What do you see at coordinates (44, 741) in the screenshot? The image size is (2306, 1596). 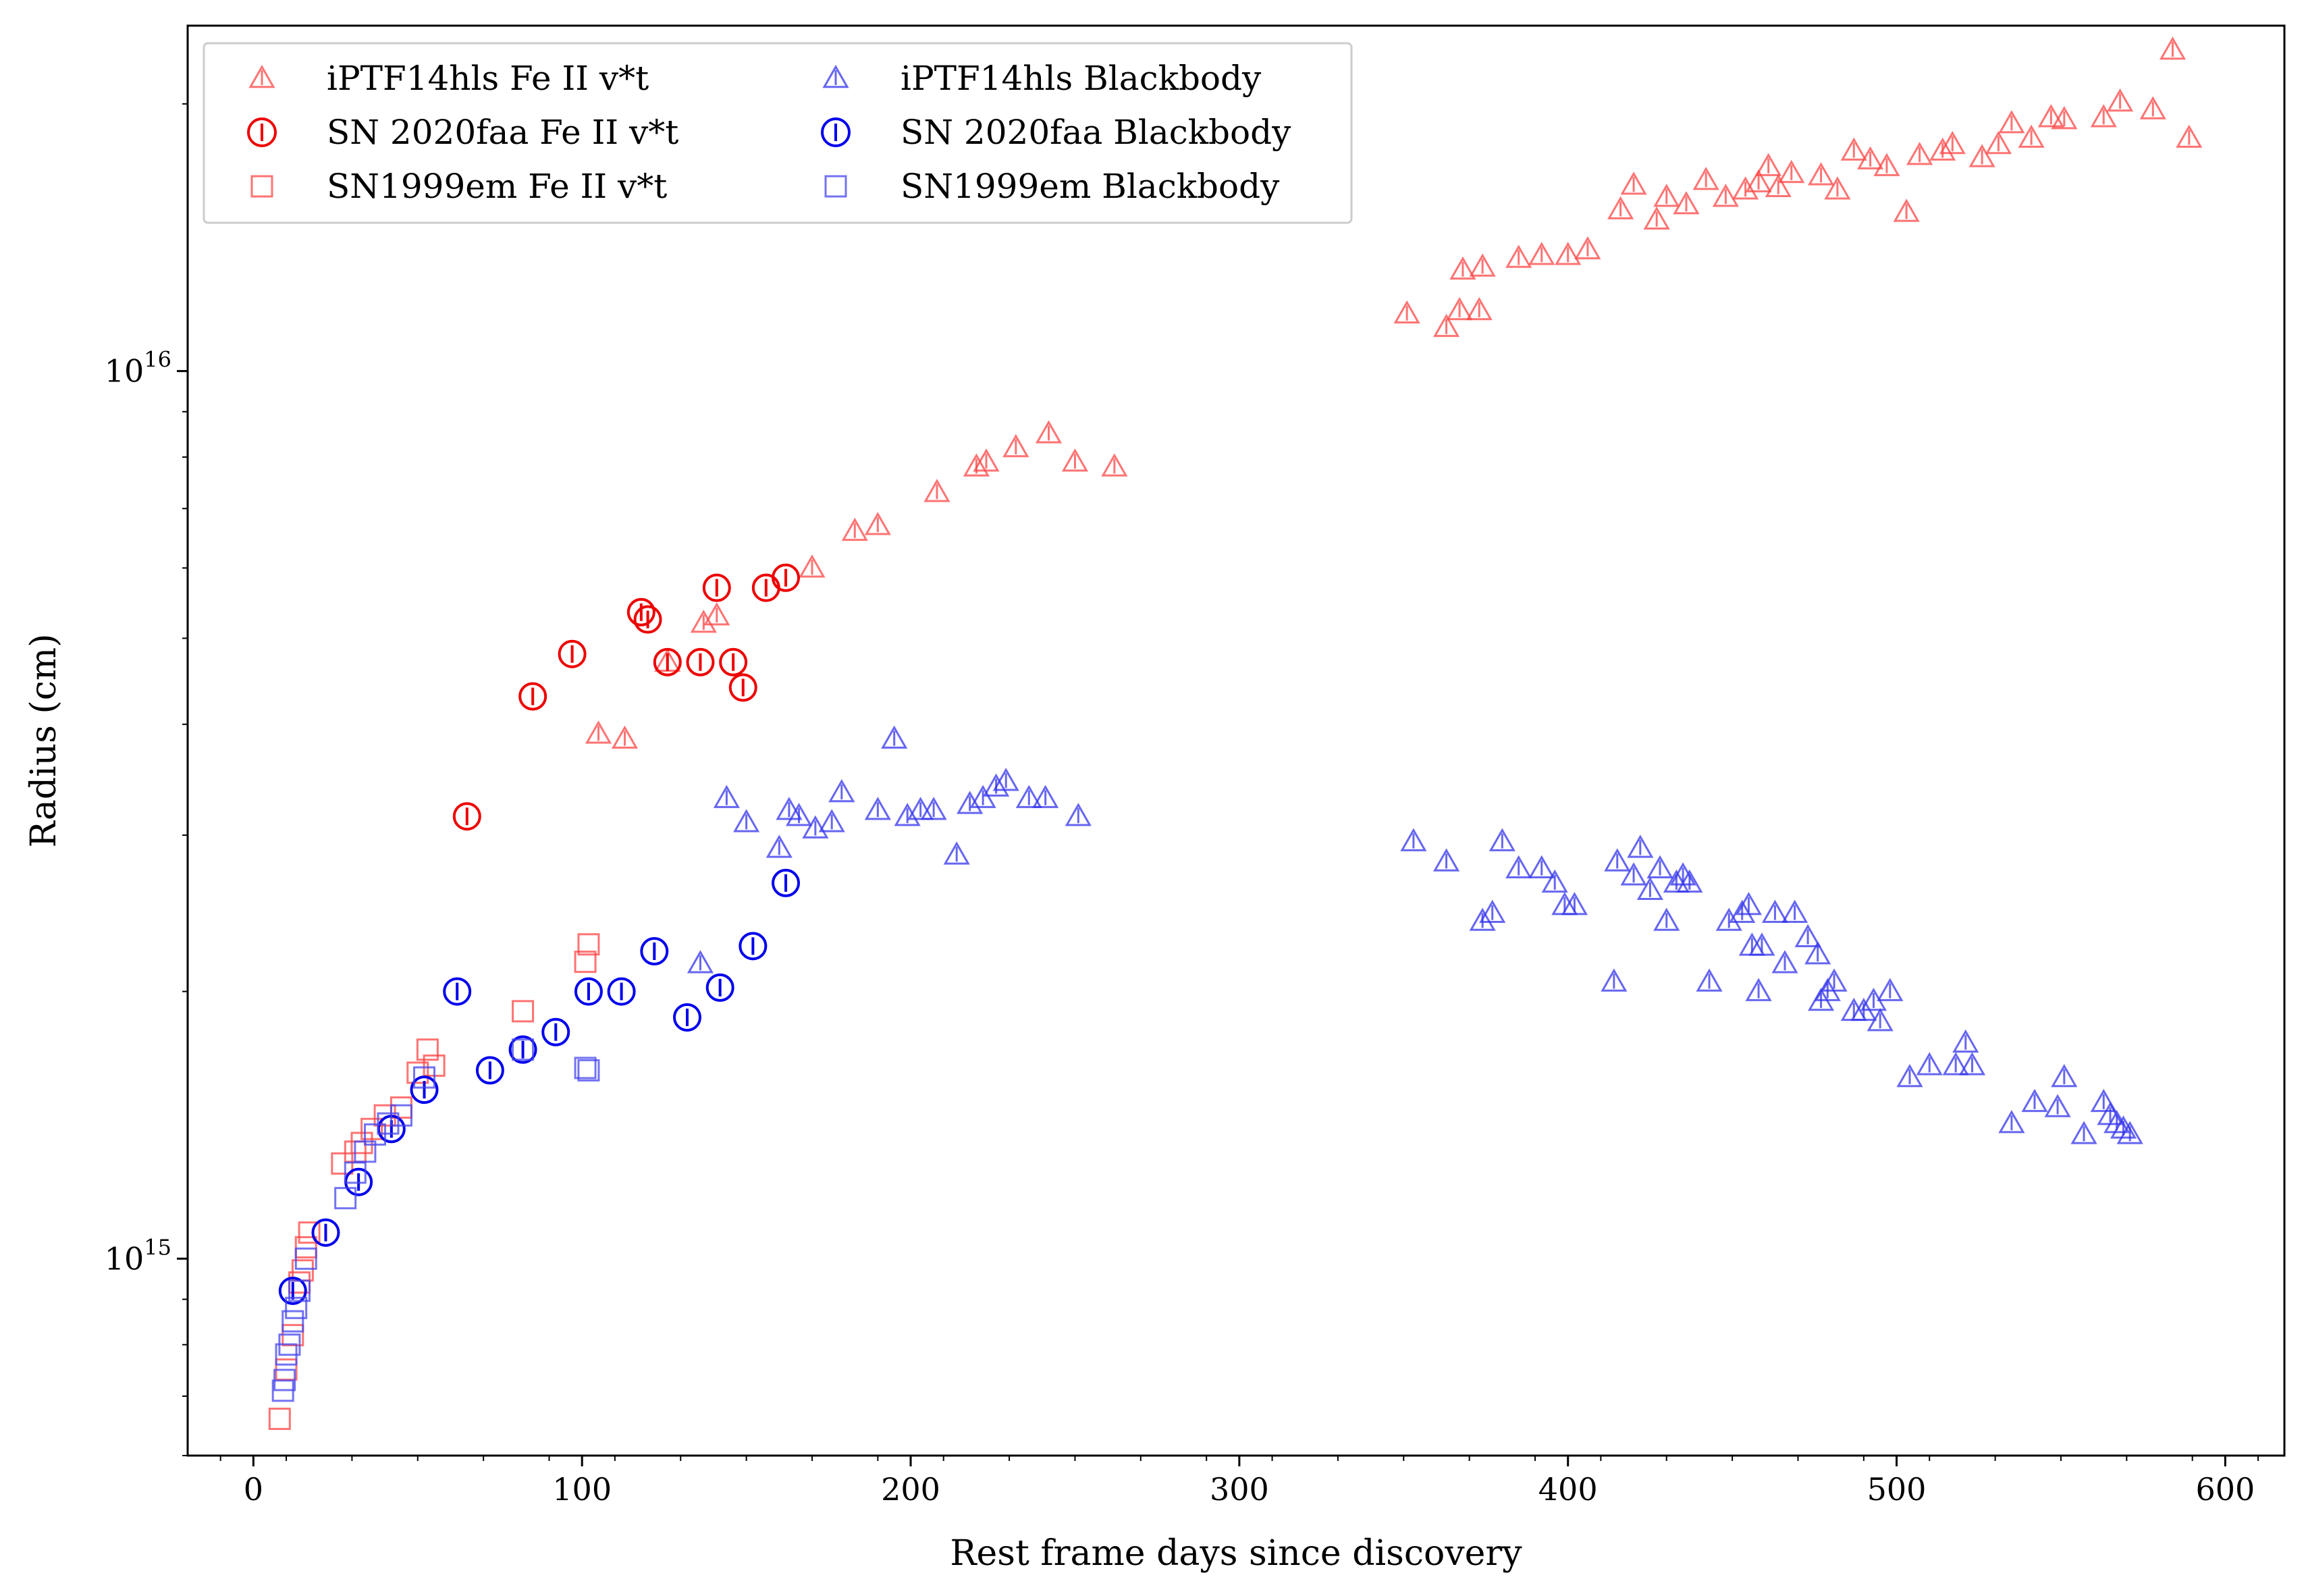 I see `y-axis-label: Radius (cm)` at bounding box center [44, 741].